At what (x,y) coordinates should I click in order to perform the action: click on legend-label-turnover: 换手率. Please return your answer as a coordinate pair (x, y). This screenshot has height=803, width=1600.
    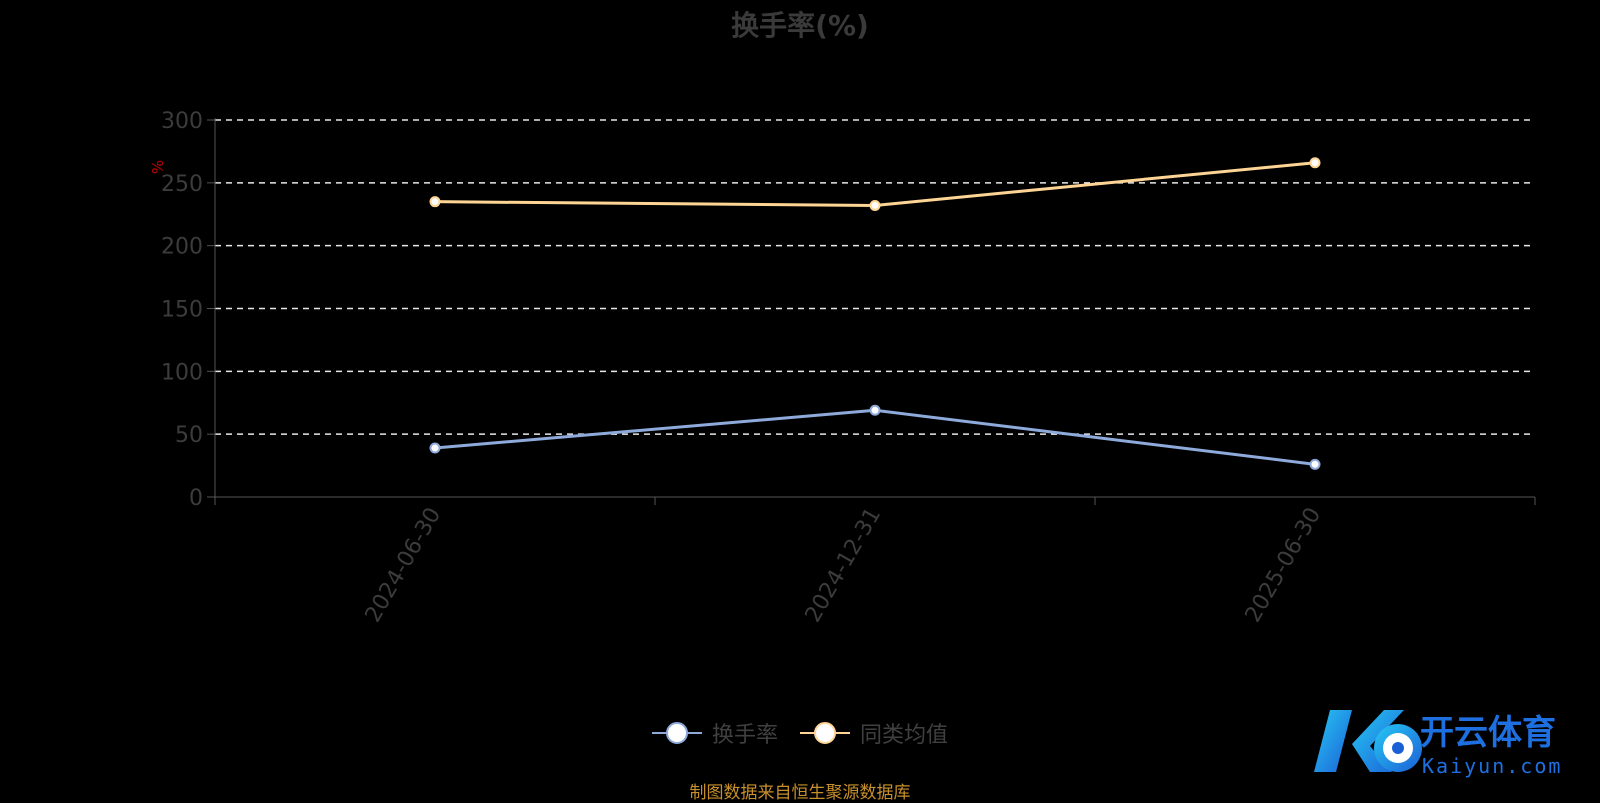
    Looking at the image, I should click on (744, 735).